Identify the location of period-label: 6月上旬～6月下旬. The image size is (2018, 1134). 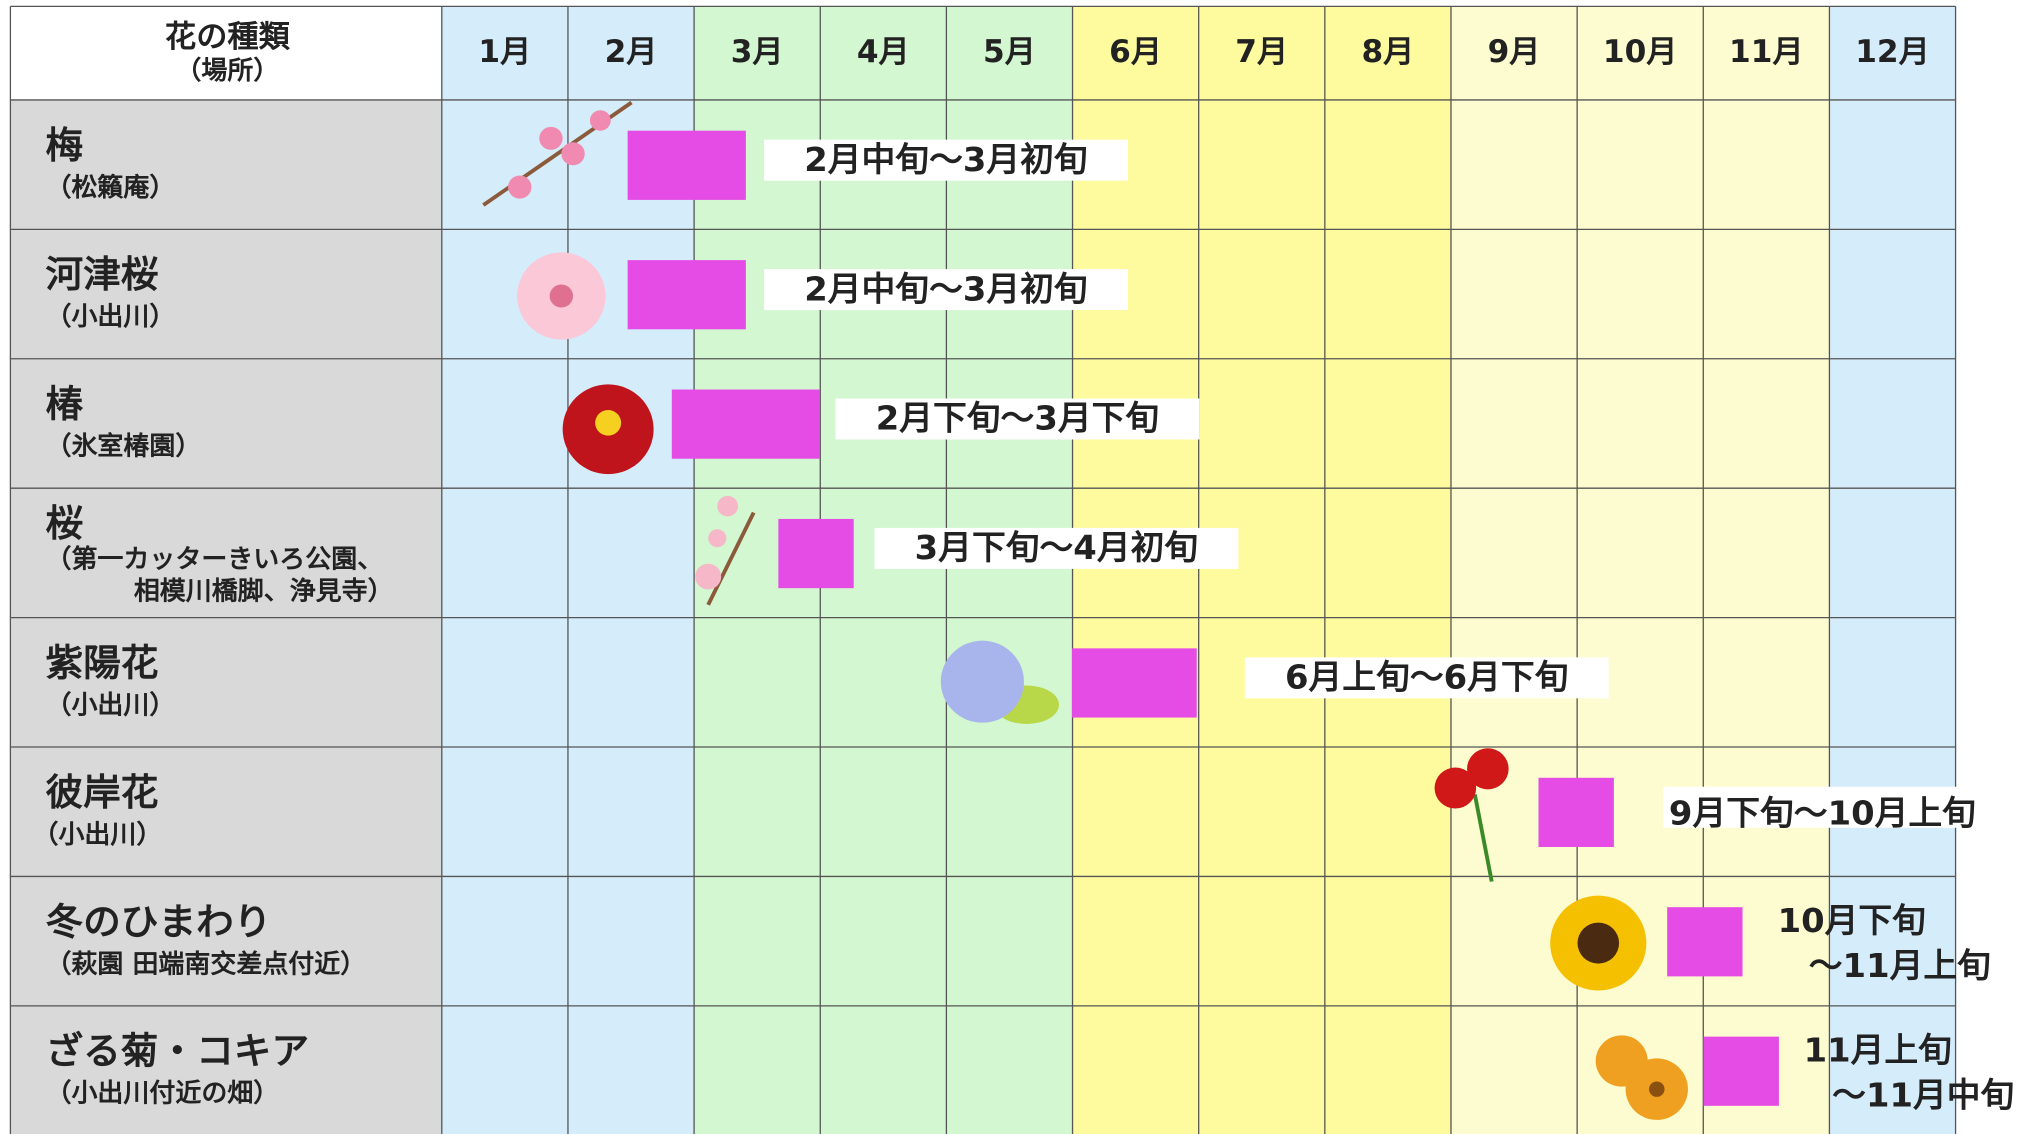
(1426, 677).